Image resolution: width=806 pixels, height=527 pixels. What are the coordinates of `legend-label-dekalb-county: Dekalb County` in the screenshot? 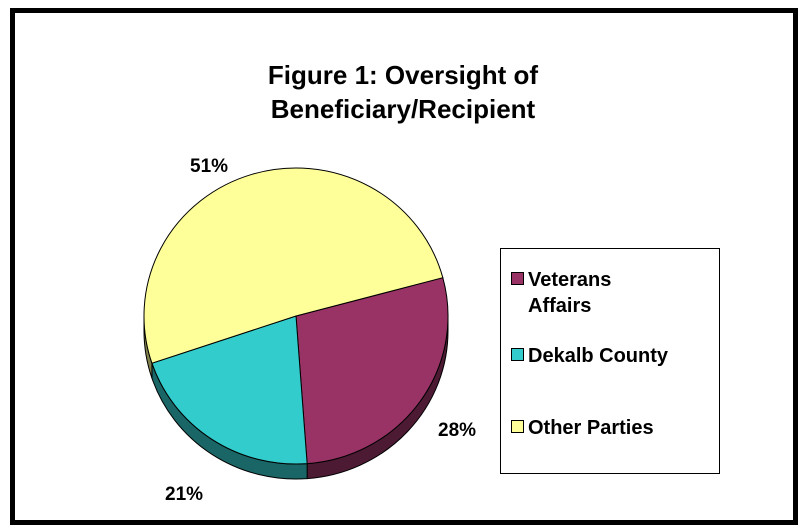 It's located at (598, 356).